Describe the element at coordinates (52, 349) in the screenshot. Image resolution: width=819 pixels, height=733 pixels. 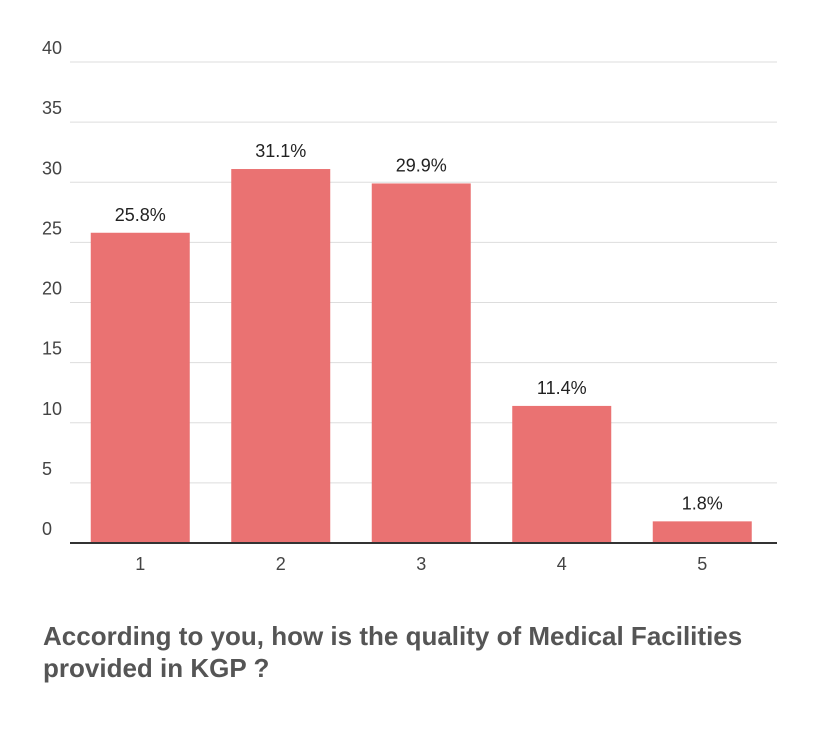
I see `y-tick-label: 15` at that location.